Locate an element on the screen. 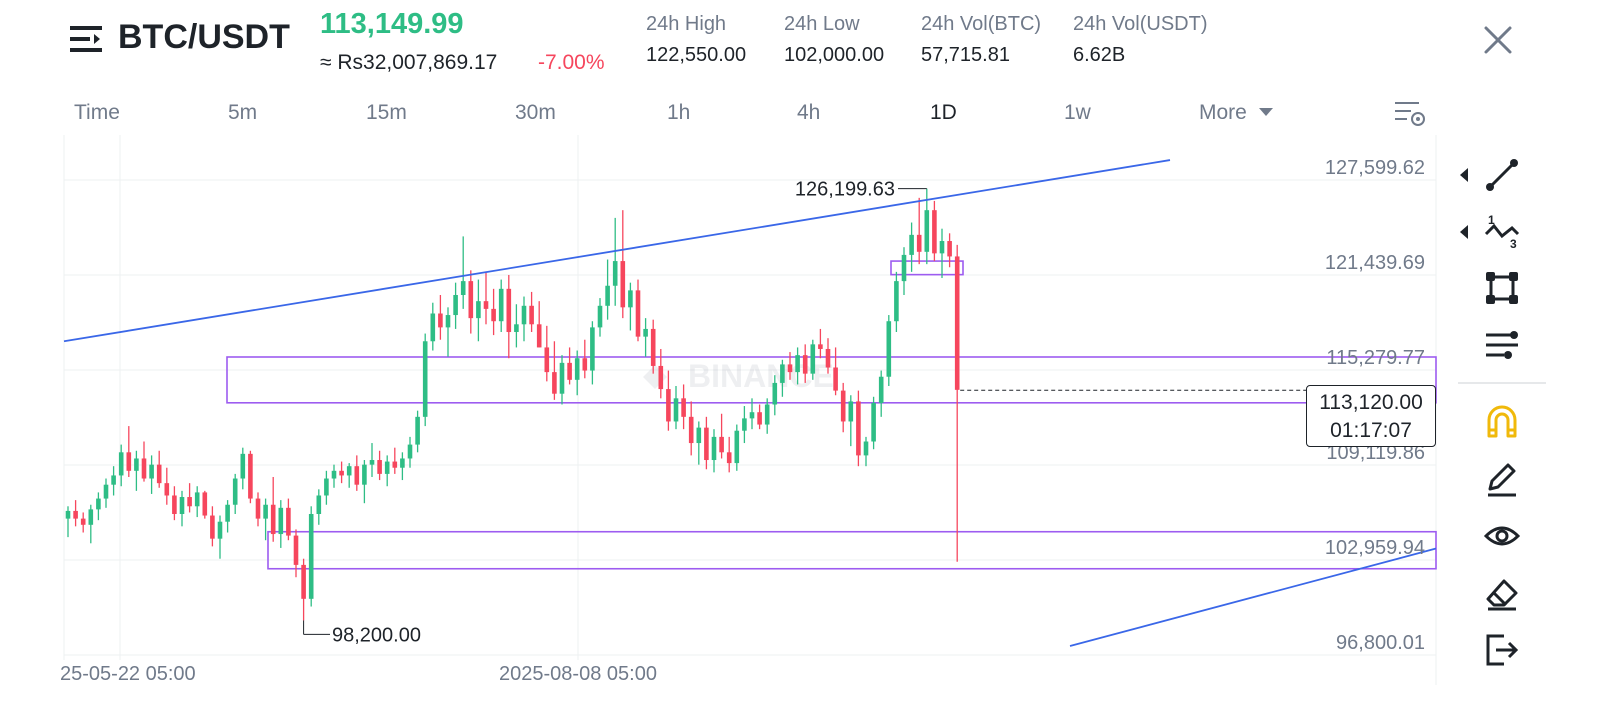  menu-icon is located at coordinates (87, 39).